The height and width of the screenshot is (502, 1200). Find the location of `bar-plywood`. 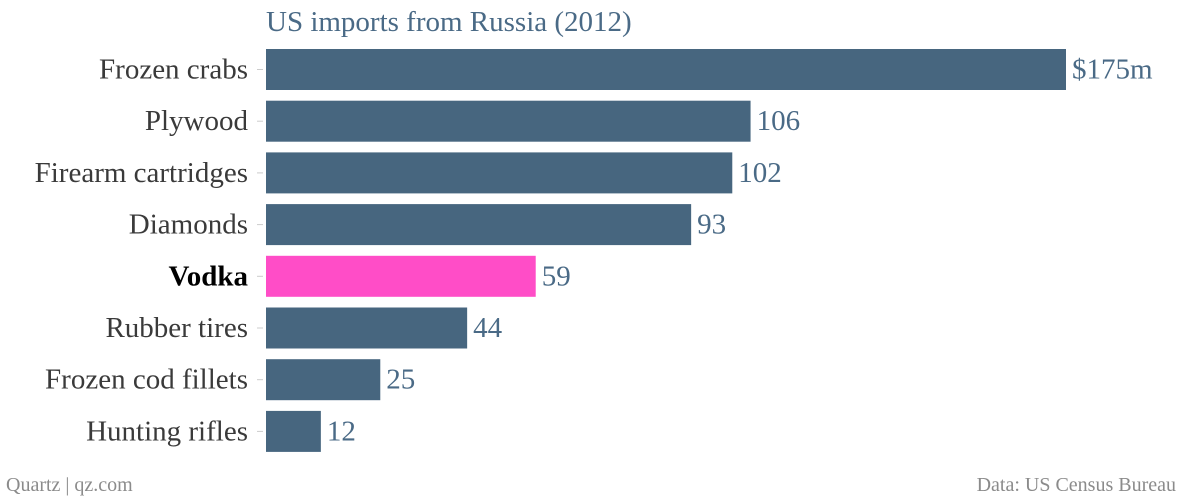

bar-plywood is located at coordinates (508, 121).